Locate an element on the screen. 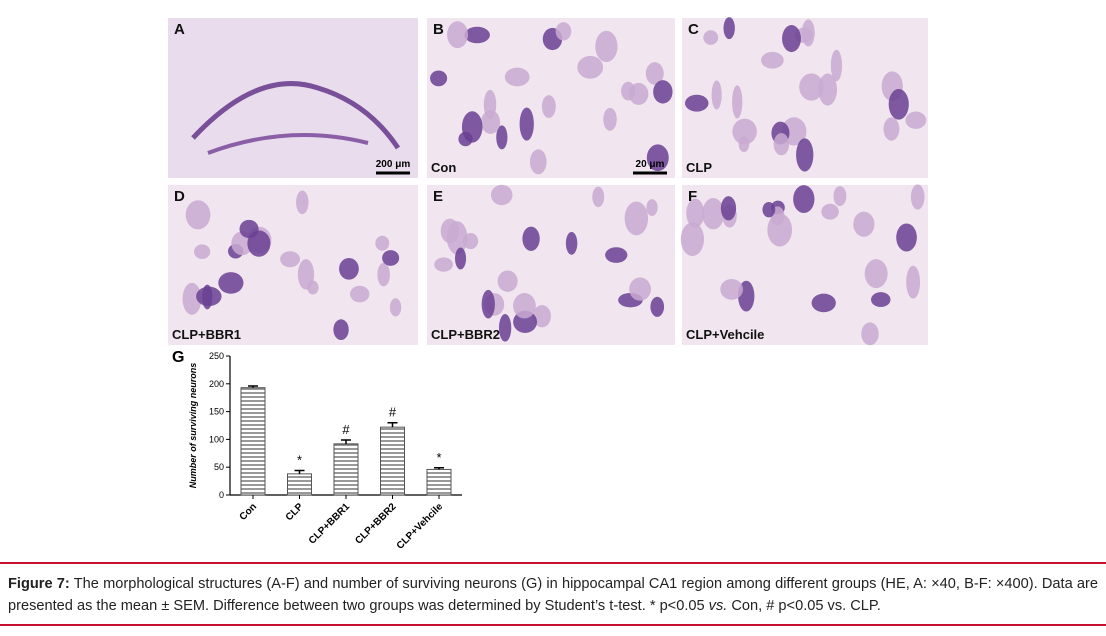 The width and height of the screenshot is (1106, 636). caption-text-end: Con, # p<0.05 vs. CLP. is located at coordinates (804, 606).